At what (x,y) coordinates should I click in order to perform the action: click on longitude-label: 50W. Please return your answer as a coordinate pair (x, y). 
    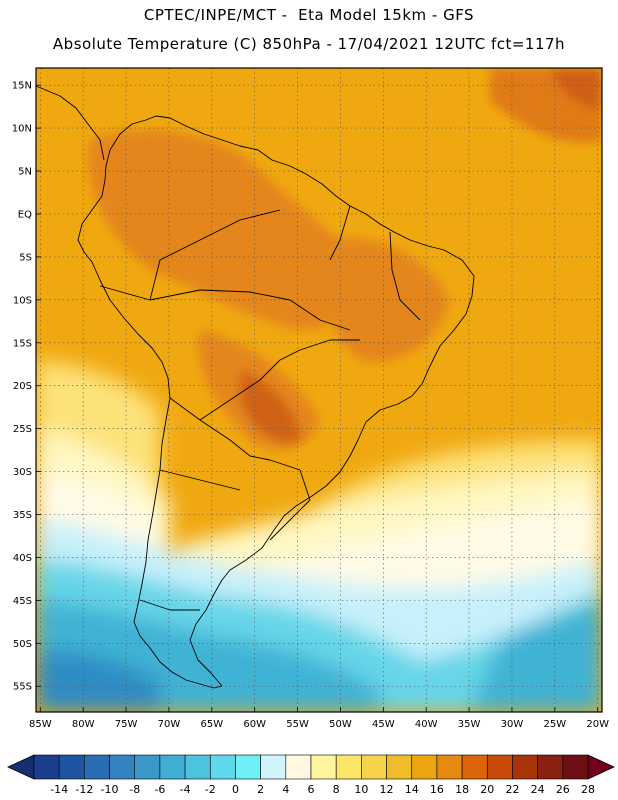
    Looking at the image, I should click on (340, 724).